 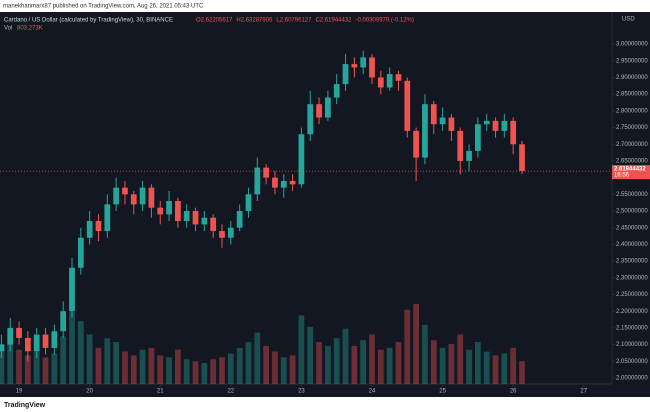 What do you see at coordinates (632, 379) in the screenshot?
I see `y-tick-label: 2.00000000` at bounding box center [632, 379].